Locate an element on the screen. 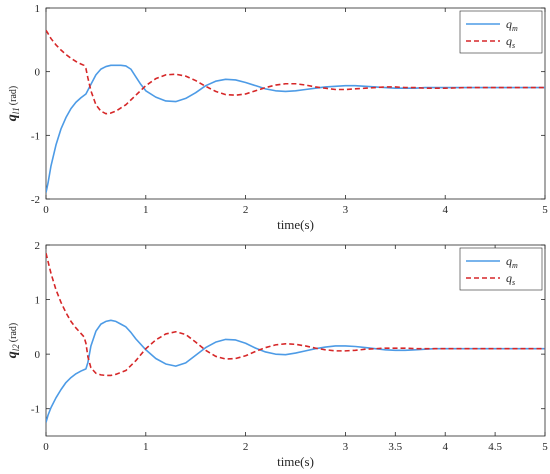 This screenshot has width=550, height=474. x-tick-label: 4.5 is located at coordinates (495, 447).